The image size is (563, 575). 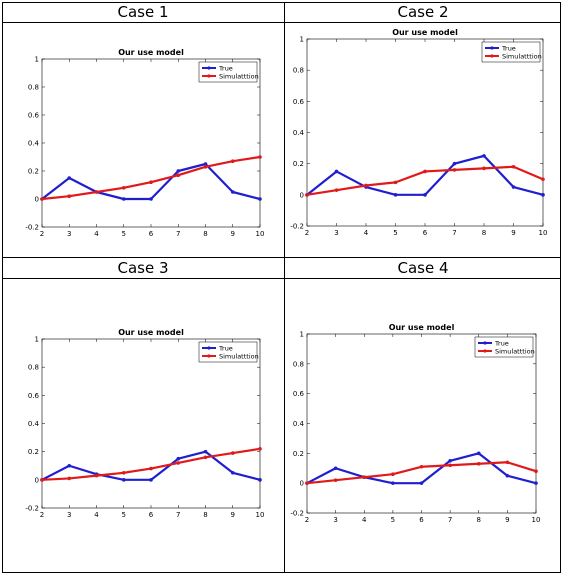 What do you see at coordinates (513, 233) in the screenshot?
I see `x-tick-label: 9` at bounding box center [513, 233].